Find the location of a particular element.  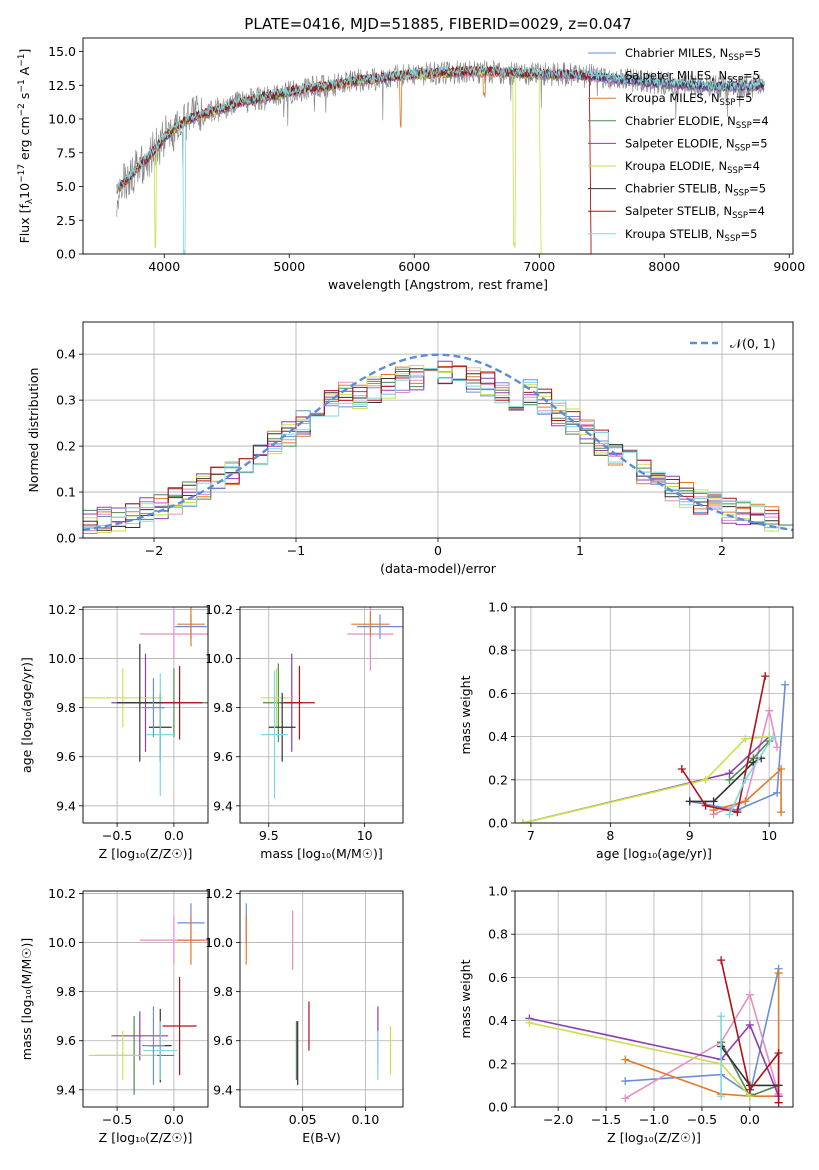

x-tick-label: −2 is located at coordinates (154, 550).